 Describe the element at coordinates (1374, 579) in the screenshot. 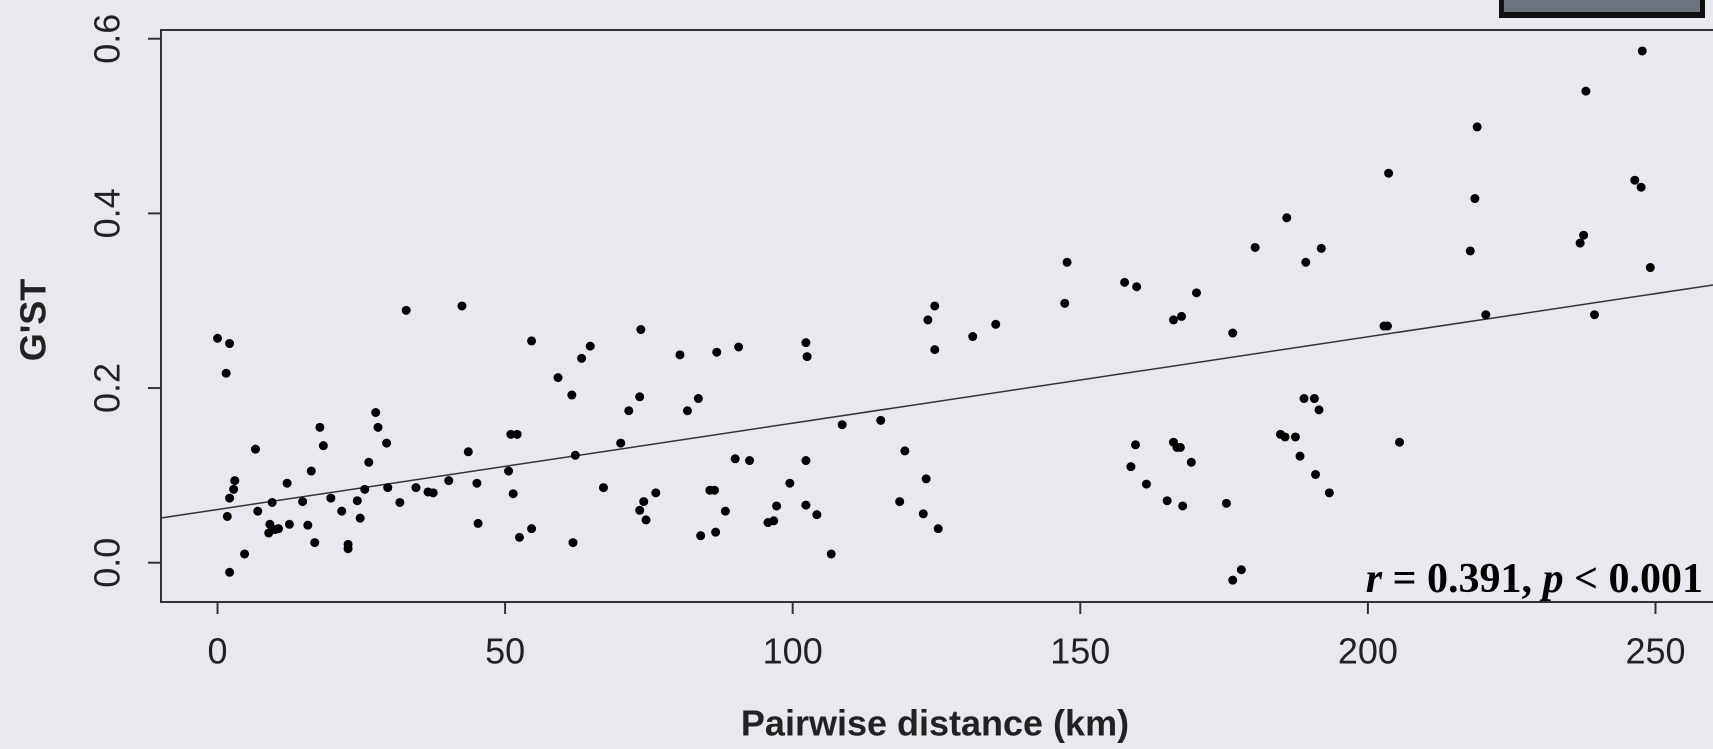

I see `annotation-part: r` at that location.